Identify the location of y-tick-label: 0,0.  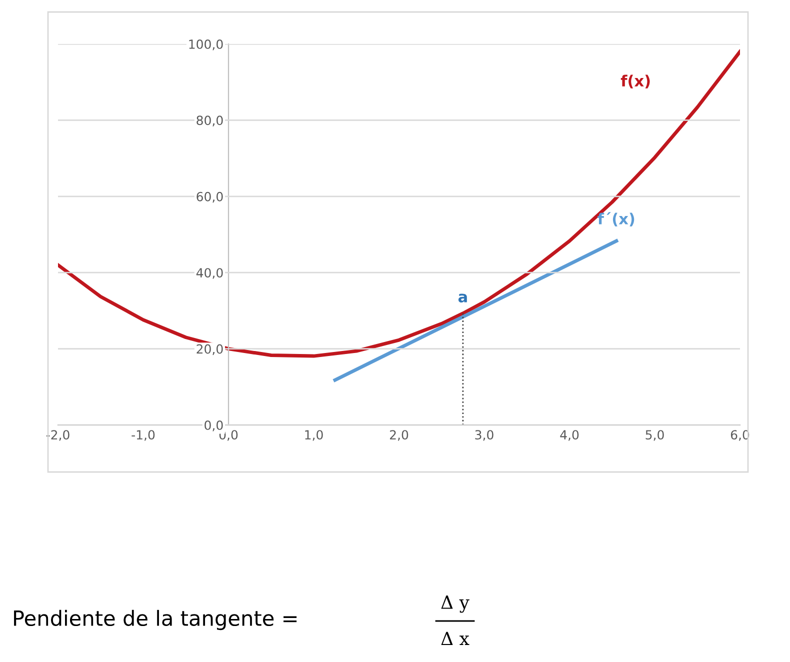
(213, 426).